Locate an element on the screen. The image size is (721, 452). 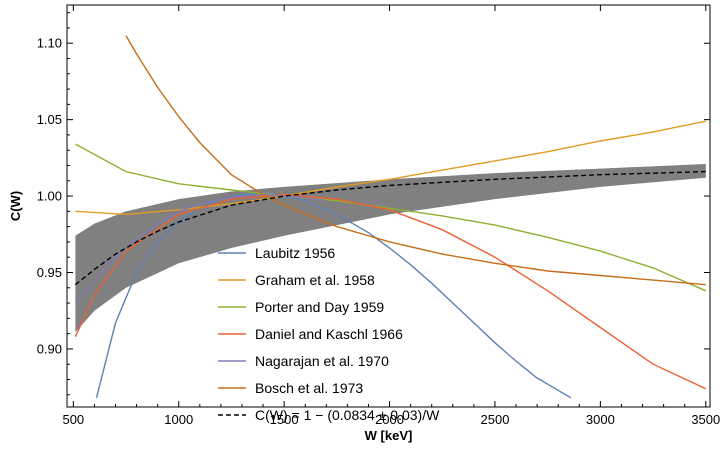
x-tick-label: 2000 is located at coordinates (389, 419).